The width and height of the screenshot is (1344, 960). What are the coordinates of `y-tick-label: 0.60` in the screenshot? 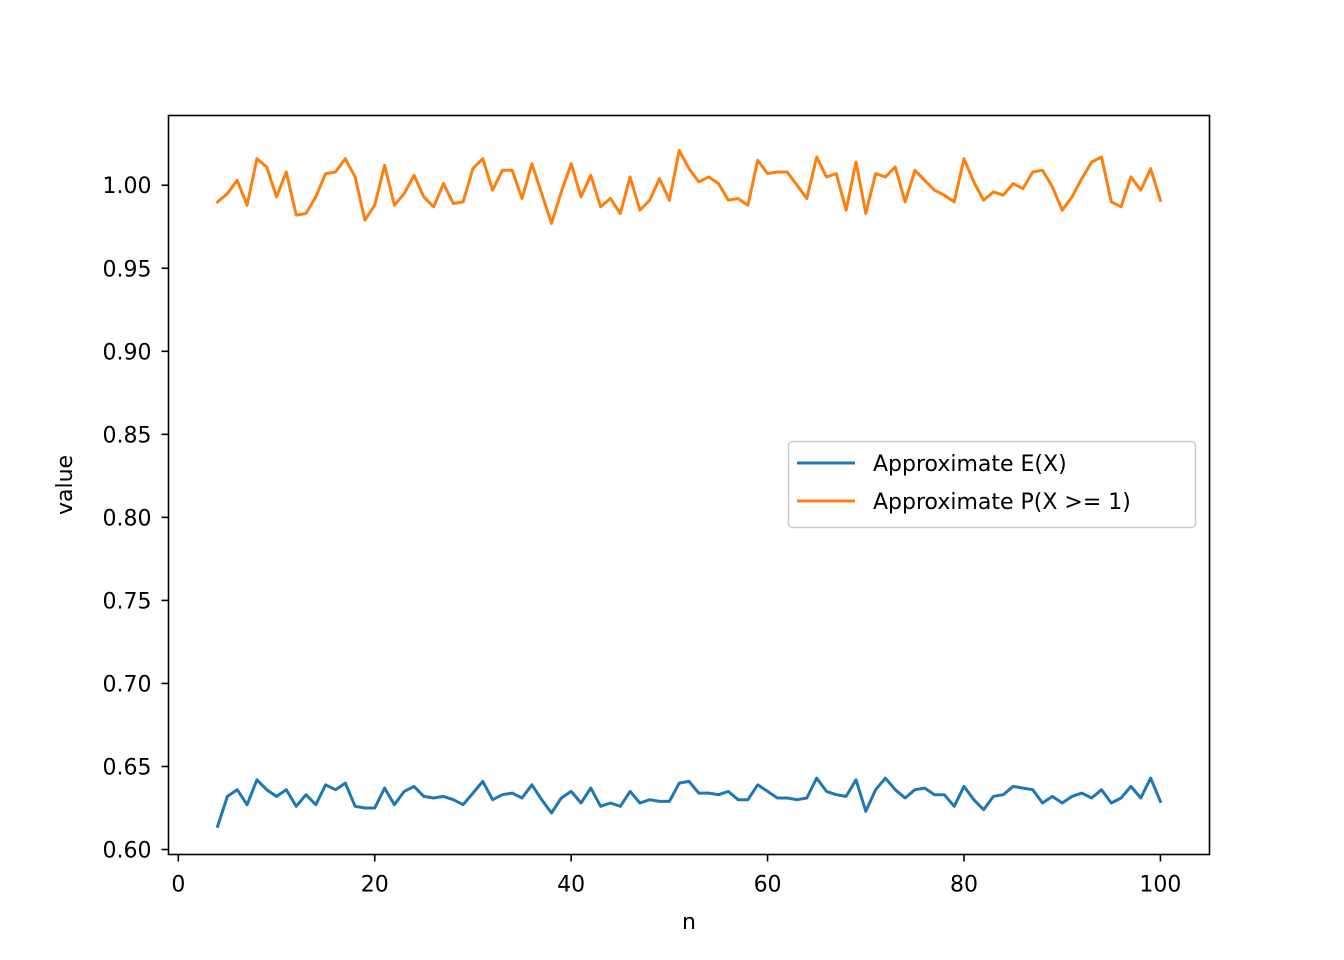 It's located at (127, 851).